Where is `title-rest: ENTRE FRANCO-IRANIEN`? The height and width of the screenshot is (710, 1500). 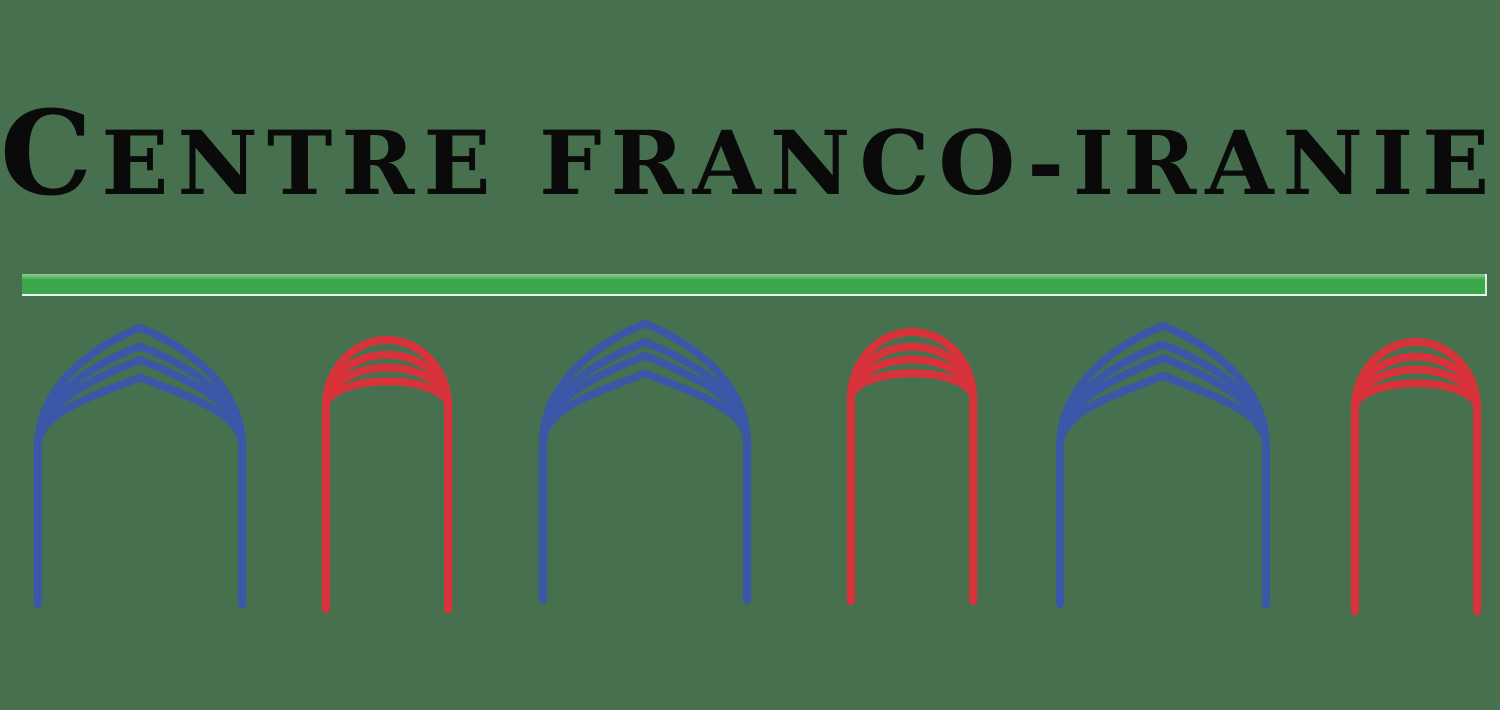
title-rest: ENTRE FRANCO-IRANIEN is located at coordinates (800, 163).